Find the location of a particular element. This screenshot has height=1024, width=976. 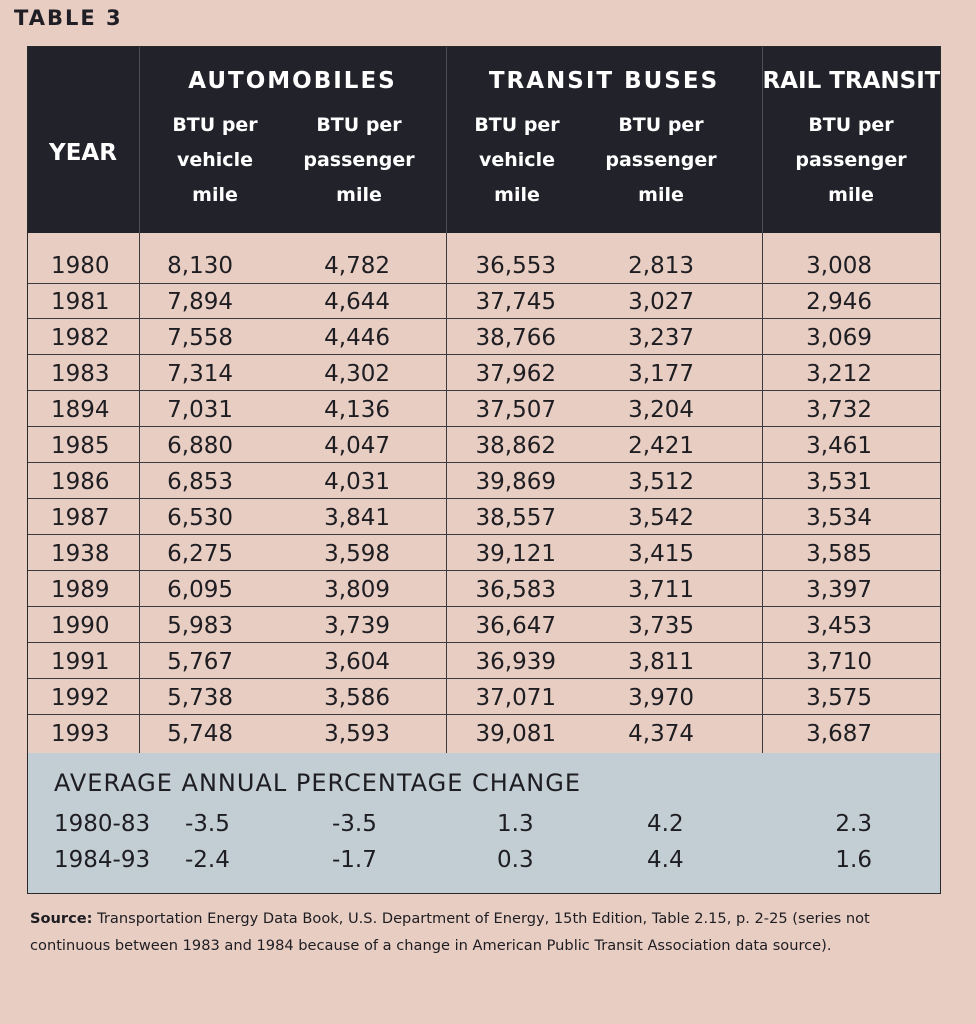

auto-vehicle-mile-header: BTU per vehicle mile is located at coordinates (215, 160).